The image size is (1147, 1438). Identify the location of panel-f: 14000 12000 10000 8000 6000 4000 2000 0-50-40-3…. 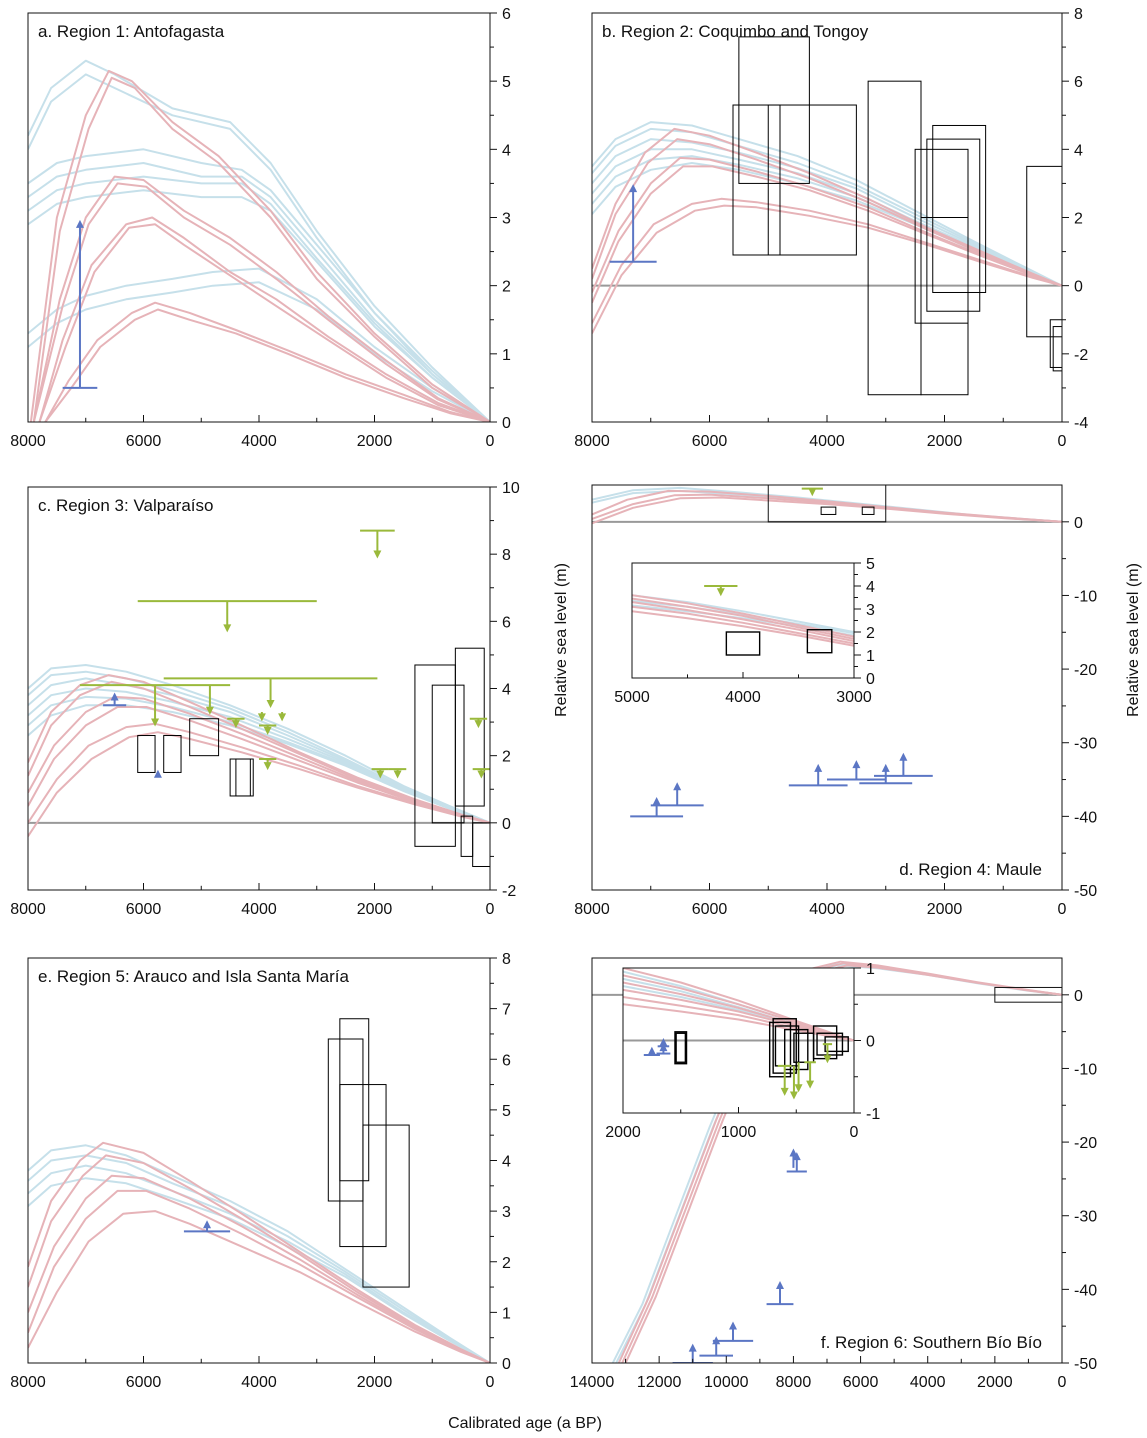
(833, 1174).